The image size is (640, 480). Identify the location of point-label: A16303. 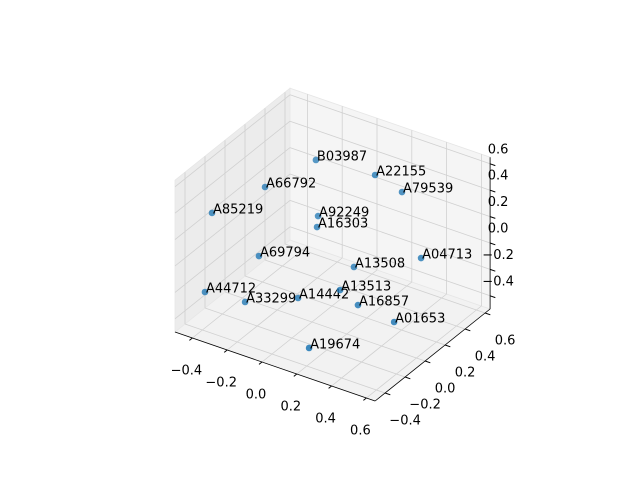
(343, 224).